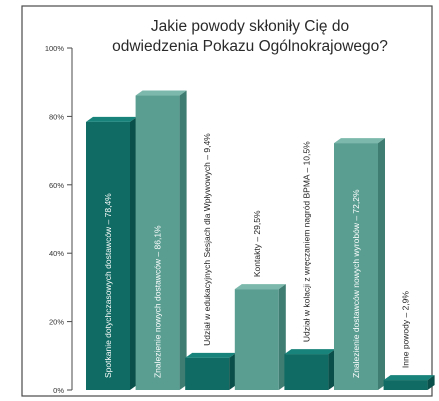  I want to click on category-label: Znalezienie nowych dostawców – 86,1%, so click(158, 301).